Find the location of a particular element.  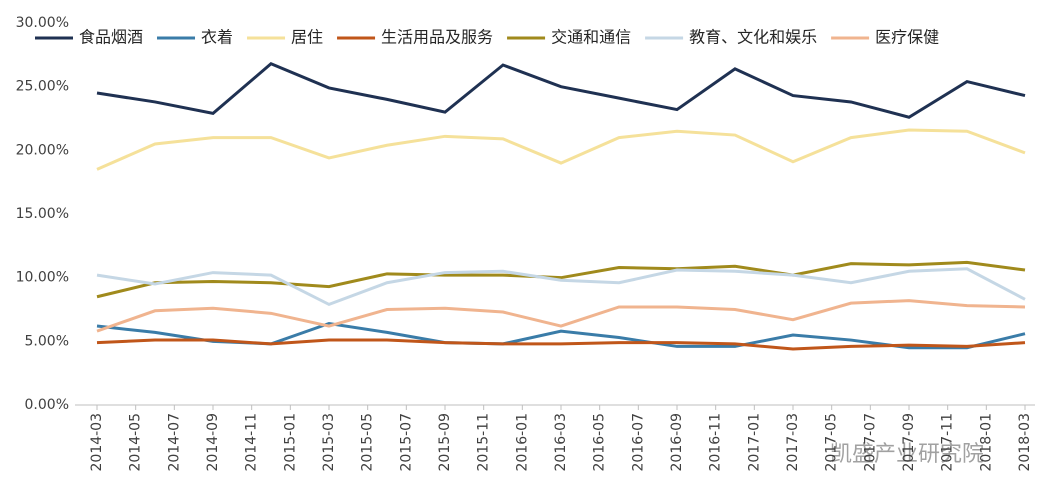

x-tick-label: 2016-11 is located at coordinates (716, 442).